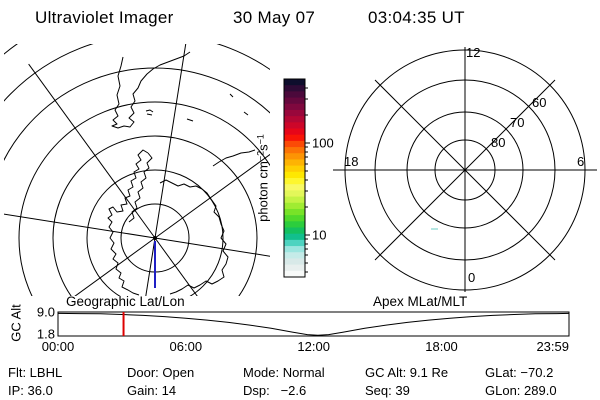 This screenshot has height=400, width=600. What do you see at coordinates (30, 390) in the screenshot?
I see `status-ip: IP: 36.0` at bounding box center [30, 390].